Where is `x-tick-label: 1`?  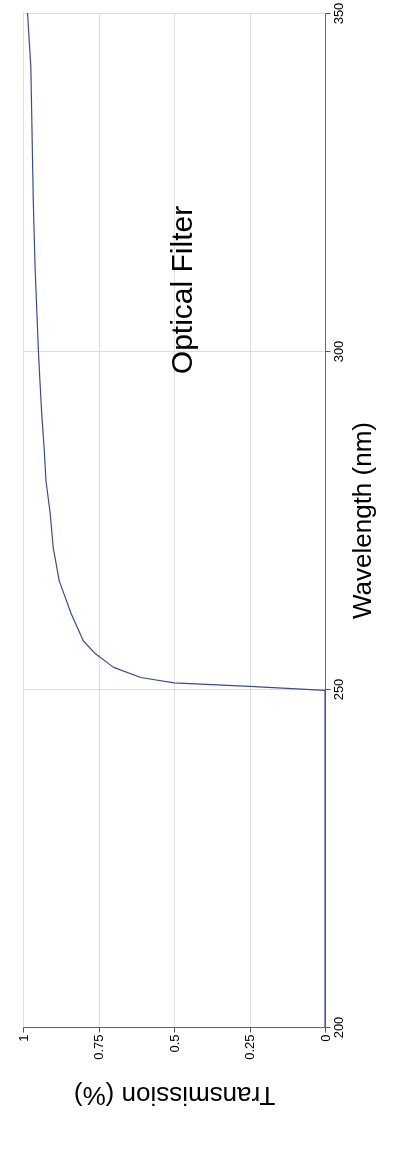
x-tick-label: 1 is located at coordinates (23, 1038).